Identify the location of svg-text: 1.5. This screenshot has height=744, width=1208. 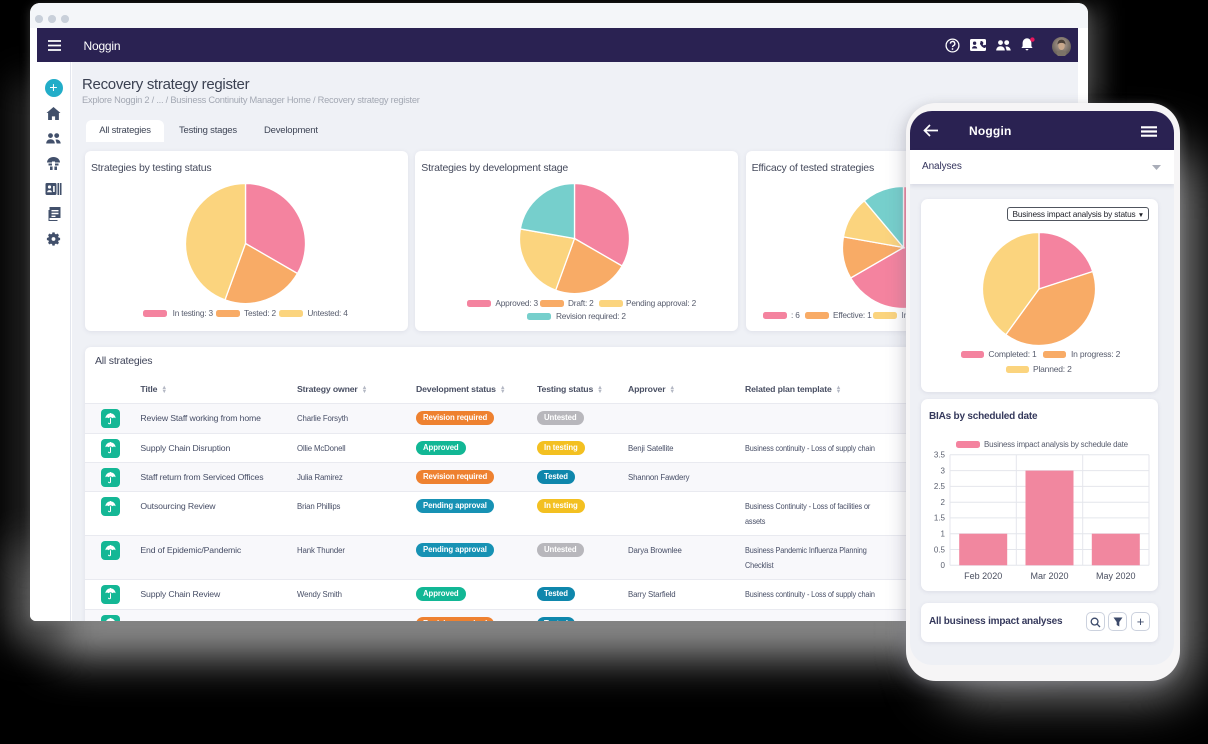
(940, 518).